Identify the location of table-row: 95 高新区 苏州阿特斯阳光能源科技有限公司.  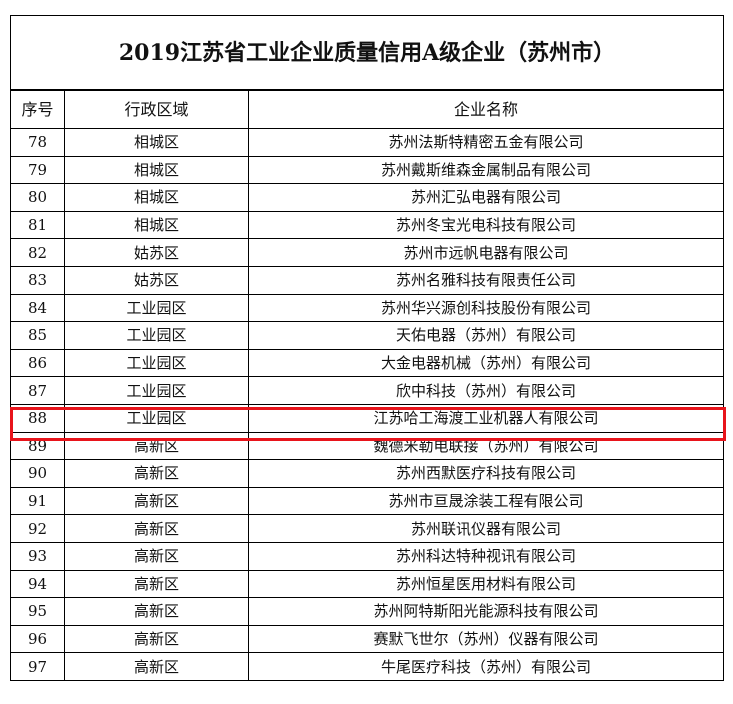
(367, 611).